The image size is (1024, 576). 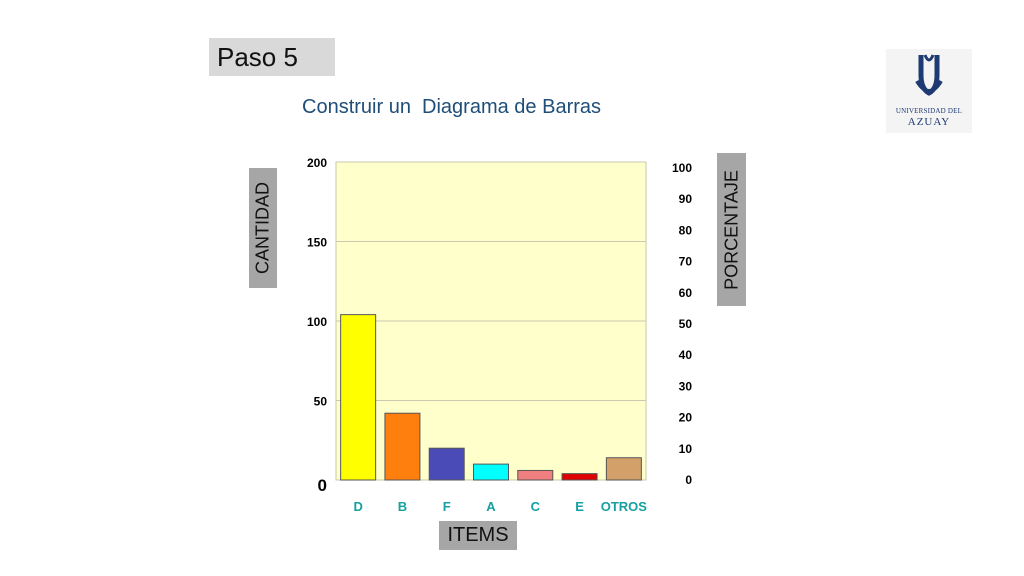 What do you see at coordinates (317, 243) in the screenshot?
I see `y-tick-label: 150` at bounding box center [317, 243].